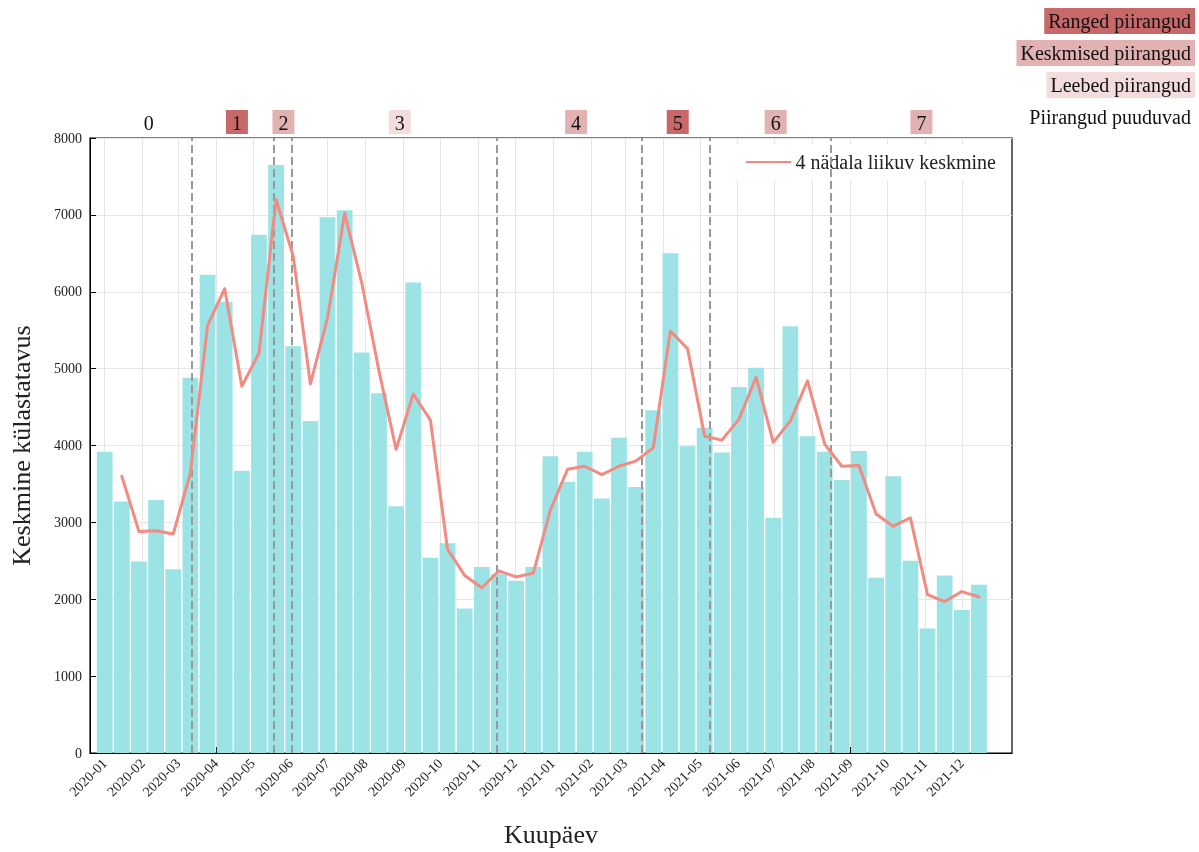 The height and width of the screenshot is (852, 1199). Describe the element at coordinates (68, 599) in the screenshot. I see `y-tick-label: 2000` at that location.